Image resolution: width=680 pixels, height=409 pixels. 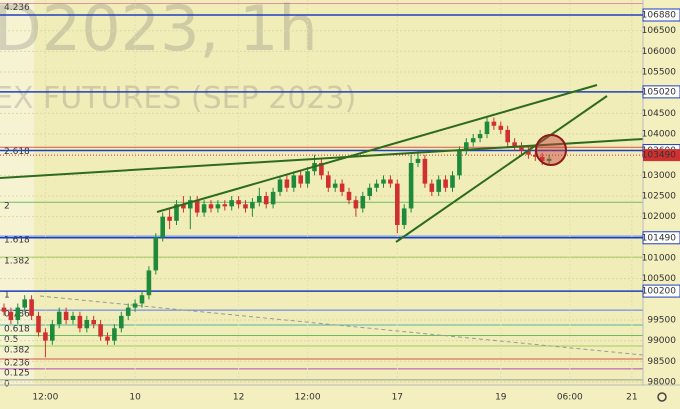 I want to click on level-label: 100200, so click(x=659, y=292).